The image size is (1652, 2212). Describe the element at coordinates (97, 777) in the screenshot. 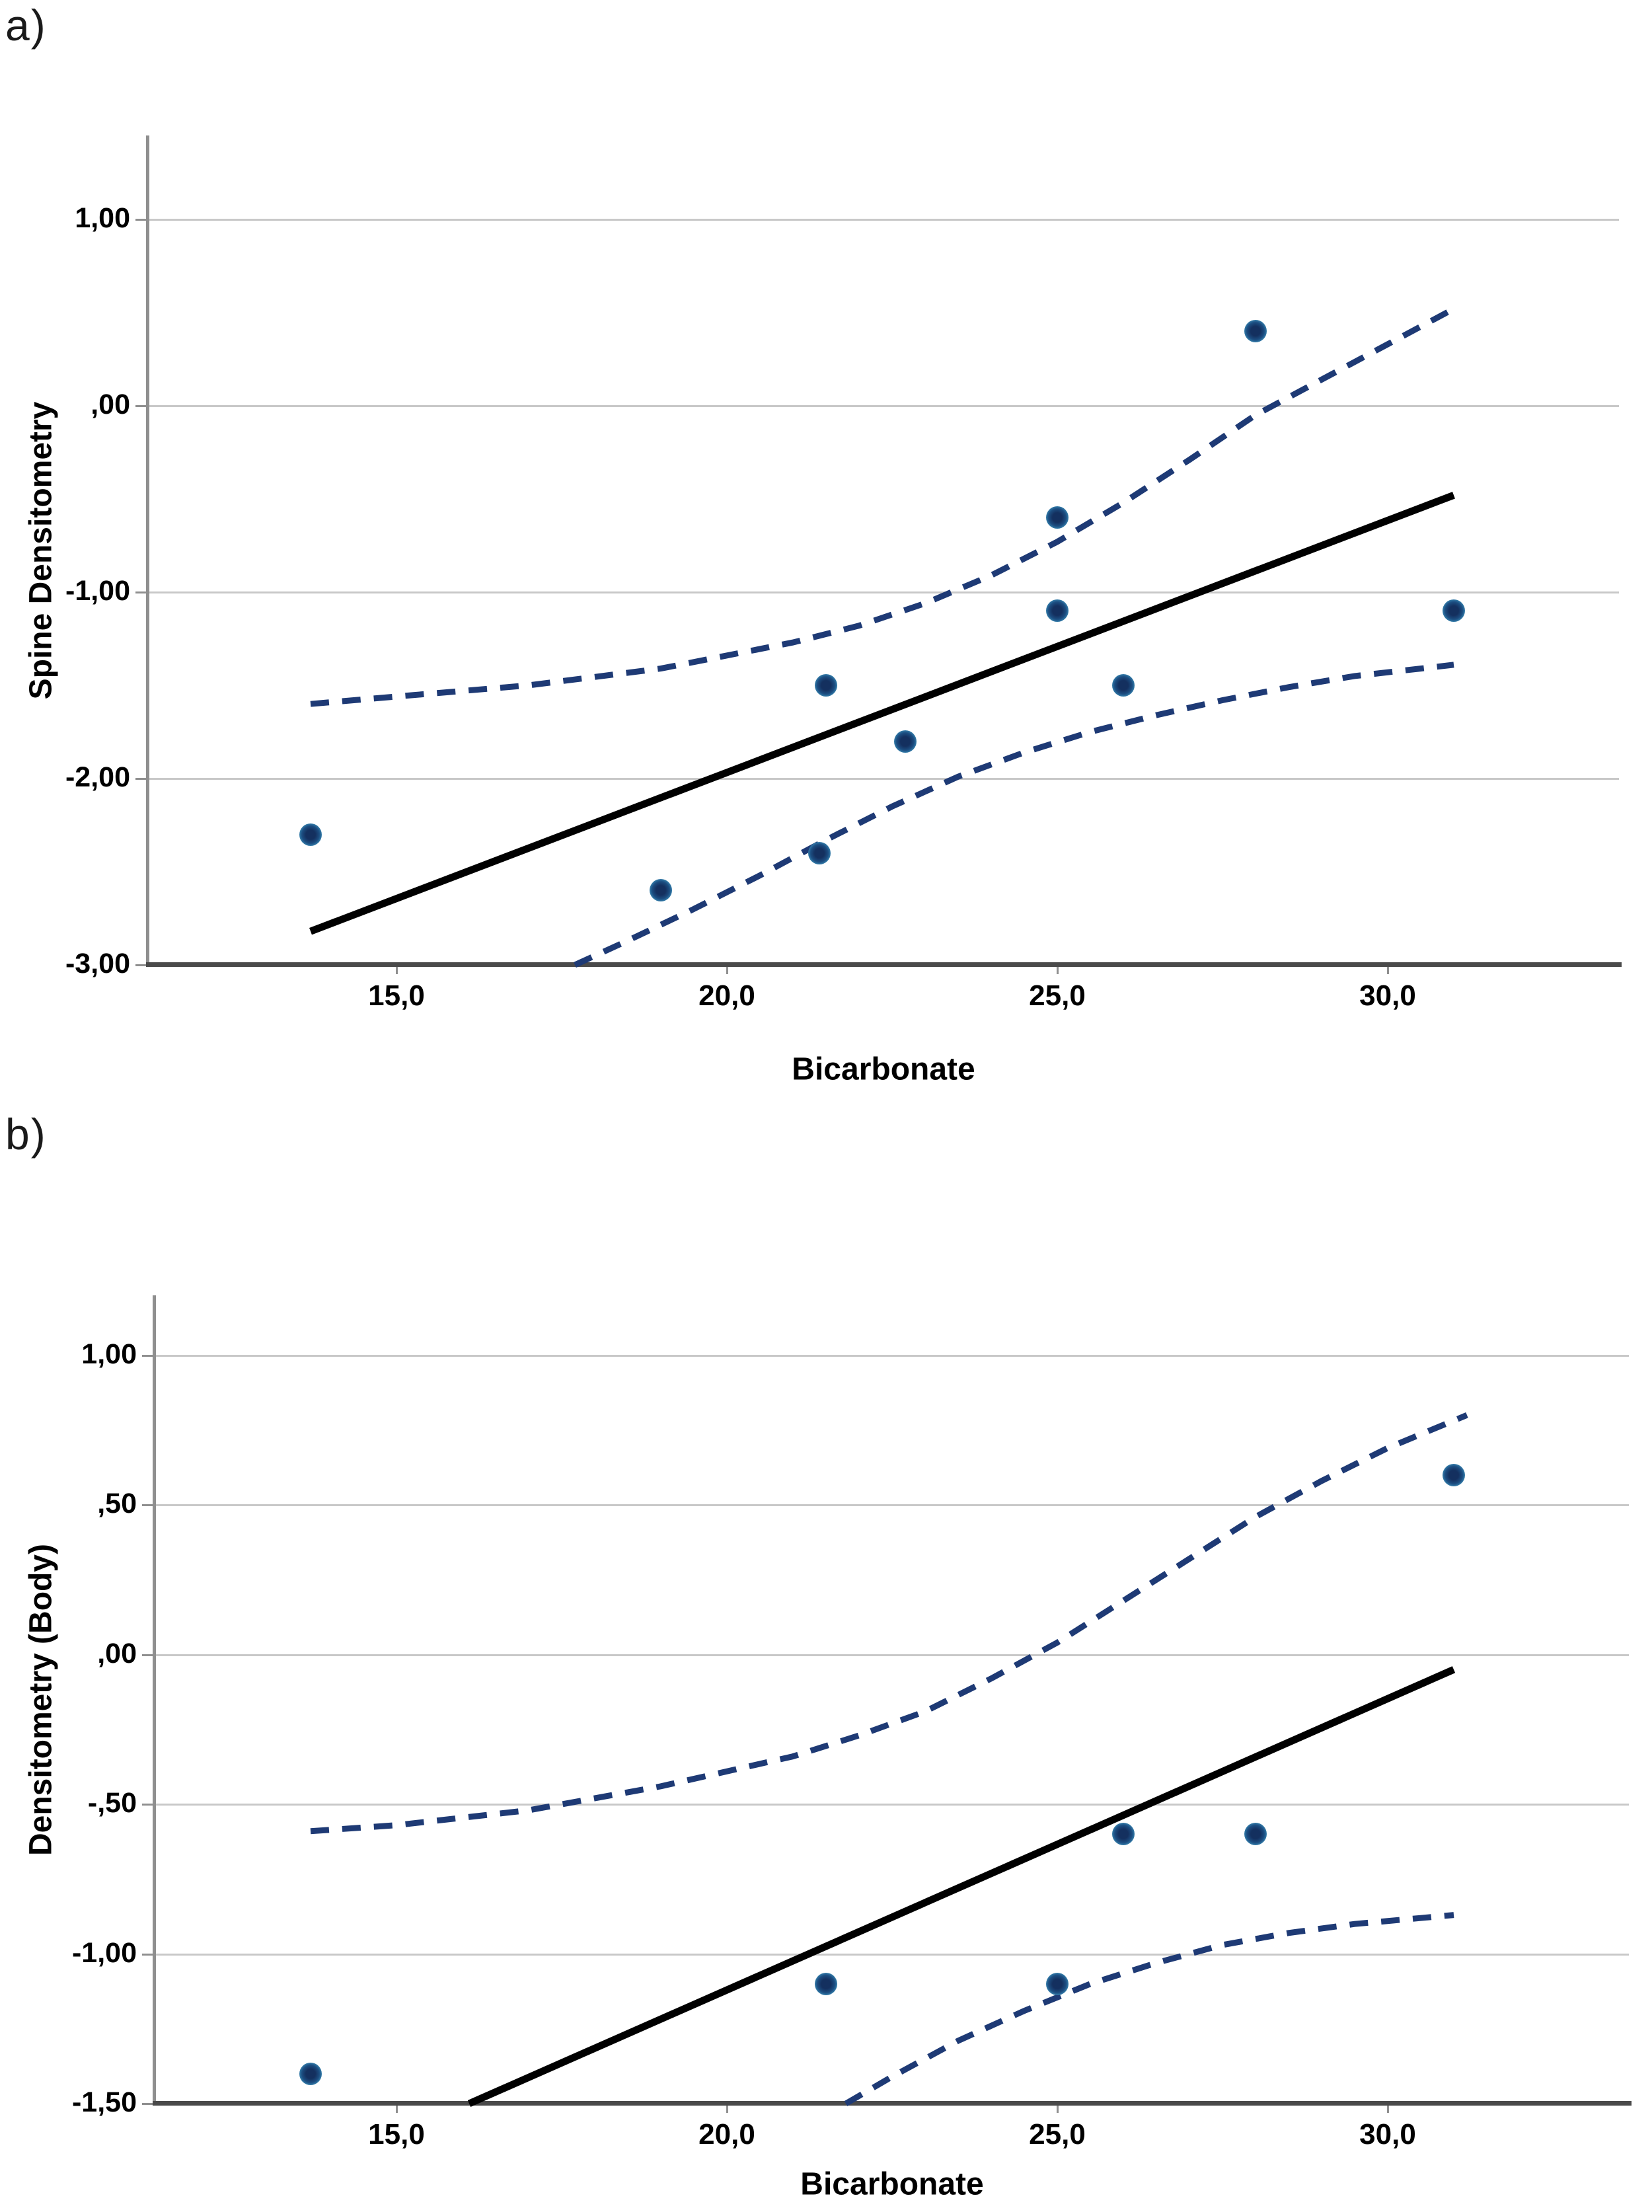

I see `y-tick-label: -2,00` at that location.